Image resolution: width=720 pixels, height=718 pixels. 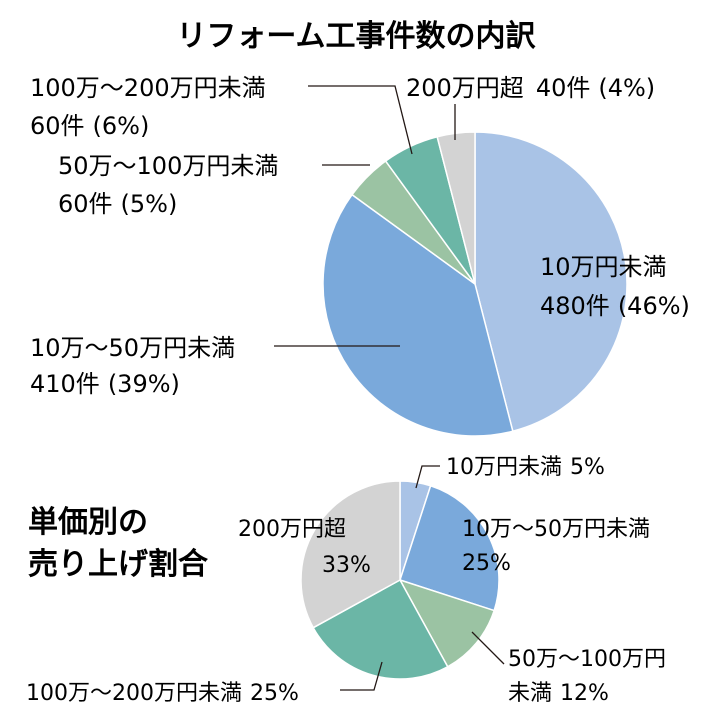 What do you see at coordinates (488, 648) in the screenshot?
I see `pie2-leader-50to100` at bounding box center [488, 648].